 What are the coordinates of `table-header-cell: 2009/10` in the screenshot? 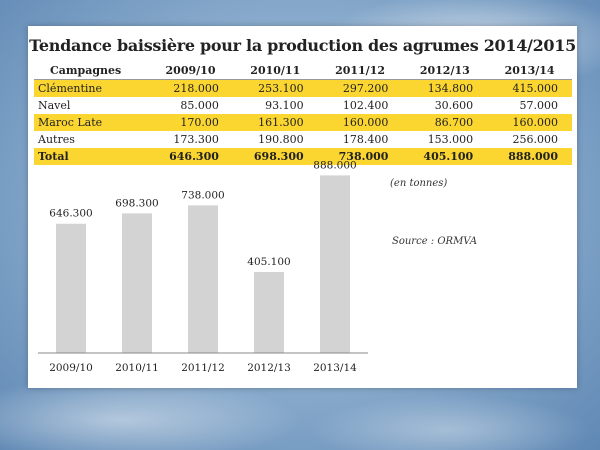 It's located at (190, 71).